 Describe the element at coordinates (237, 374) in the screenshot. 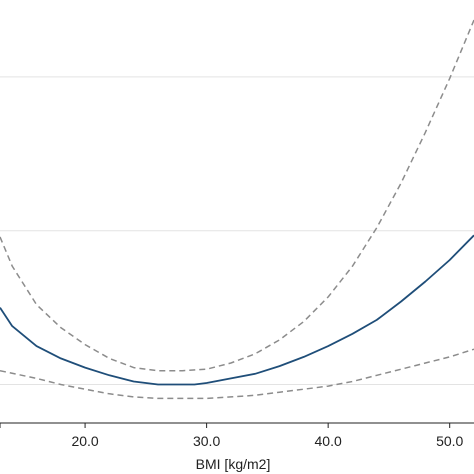

I see `lower-ci-line` at that location.